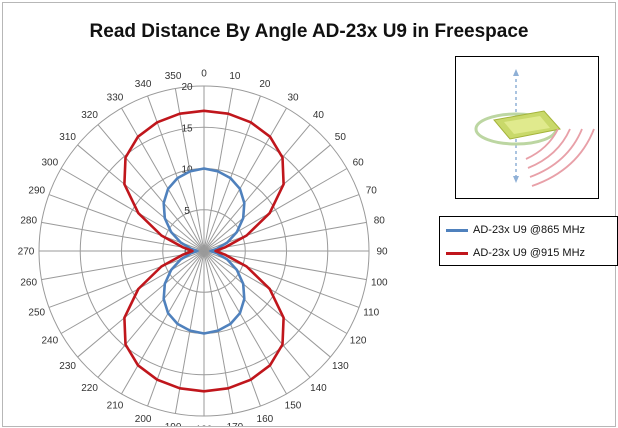 The width and height of the screenshot is (618, 428). Describe the element at coordinates (235, 424) in the screenshot. I see `angle-tick-label: 170` at that location.